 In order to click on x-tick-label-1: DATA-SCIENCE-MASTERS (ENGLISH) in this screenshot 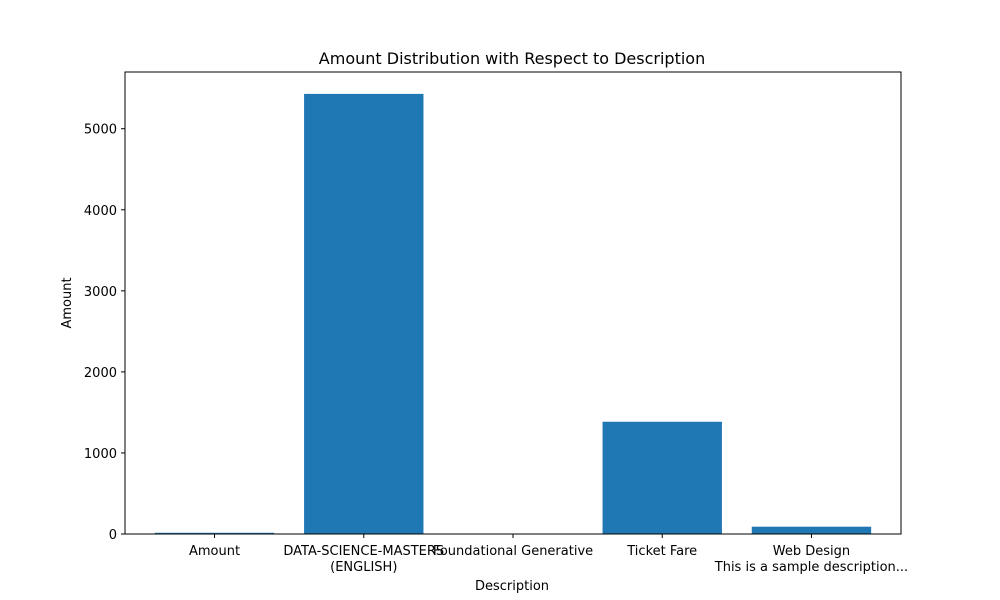, I will do `click(363, 559)`.